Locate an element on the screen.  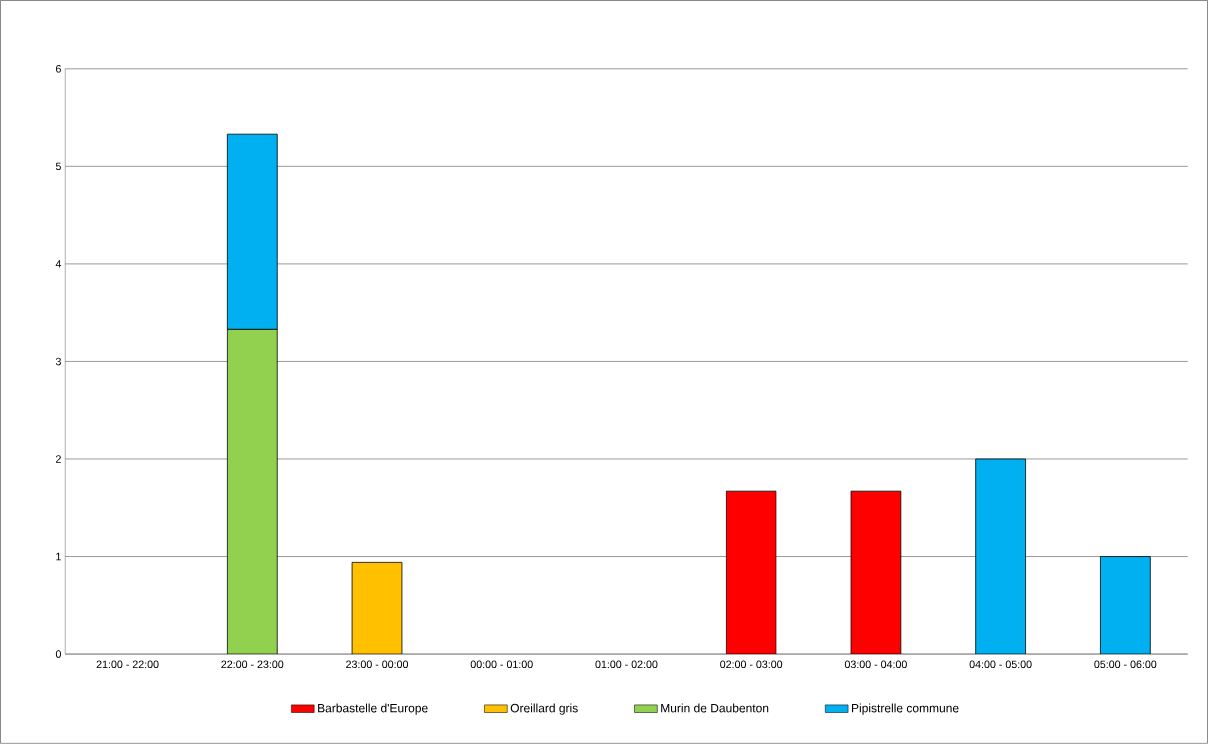
x-tick-label: 22:00 - 23:00 is located at coordinates (252, 664).